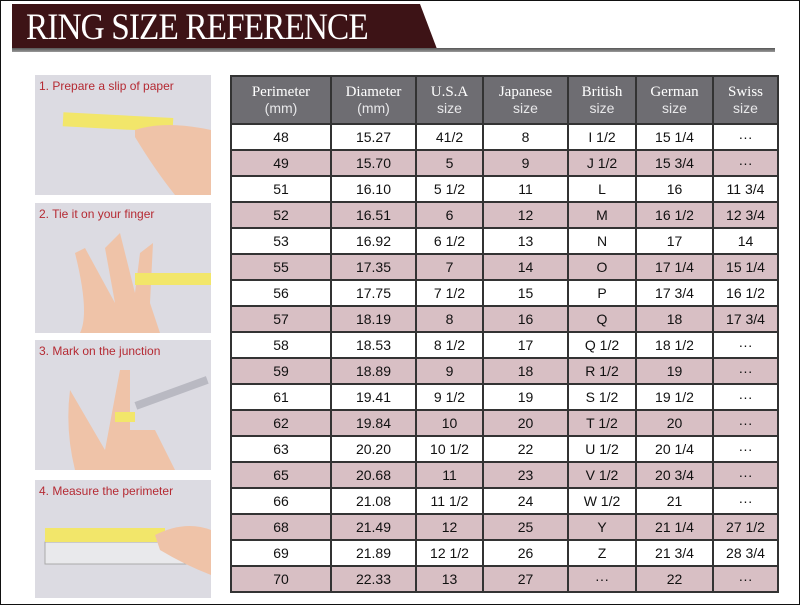  Describe the element at coordinates (373, 267) in the screenshot. I see `table-cell: 17.35` at that location.